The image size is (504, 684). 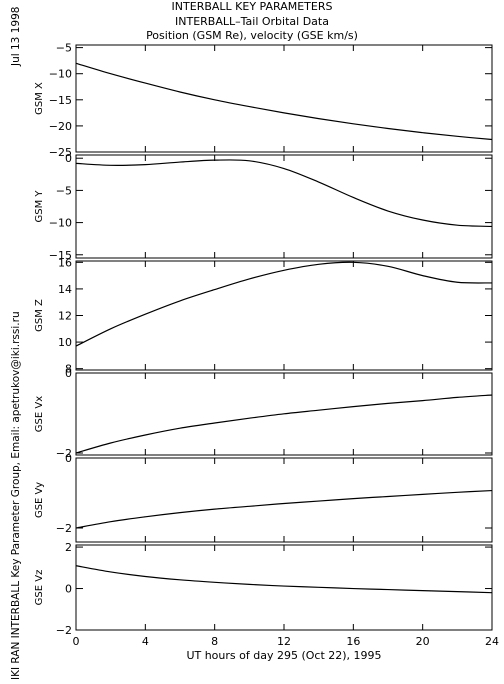 I want to click on chart-title: INTERBALL KEY PARAMETERS, so click(x=252, y=6).